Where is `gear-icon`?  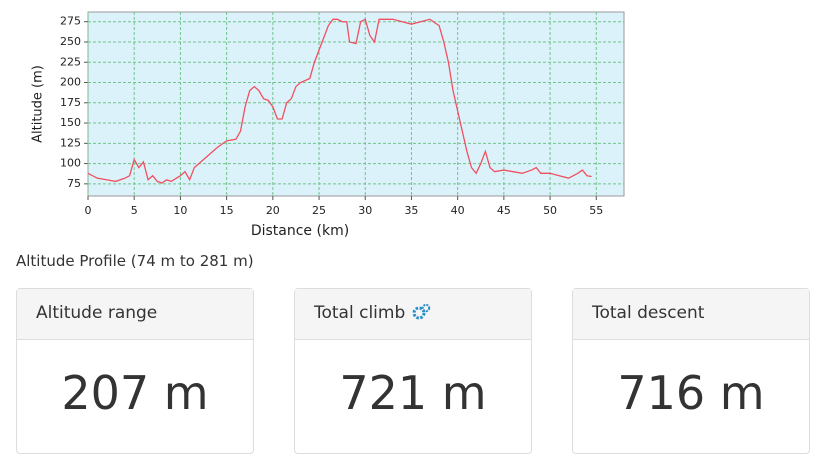 gear-icon is located at coordinates (421, 312).